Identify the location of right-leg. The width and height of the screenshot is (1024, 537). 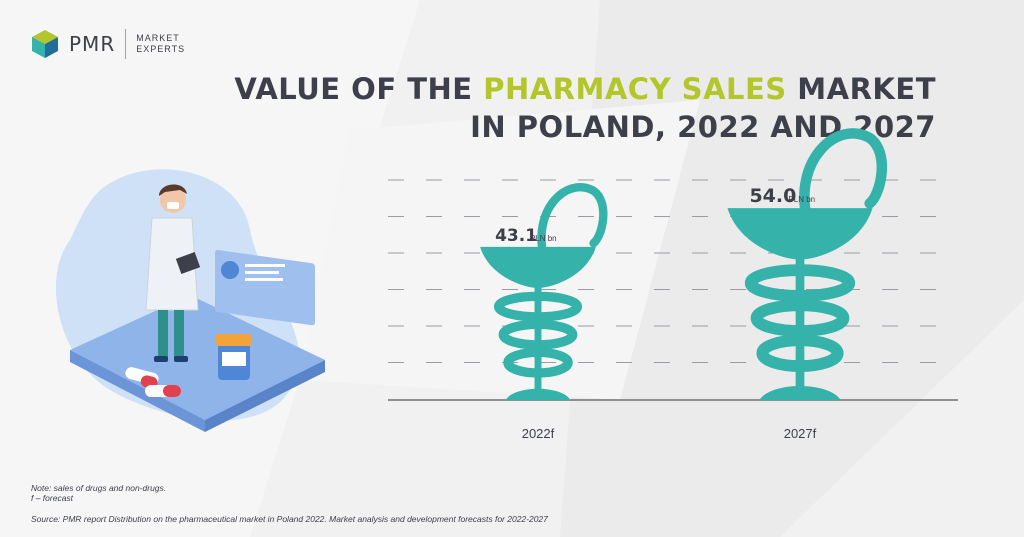
(179, 334).